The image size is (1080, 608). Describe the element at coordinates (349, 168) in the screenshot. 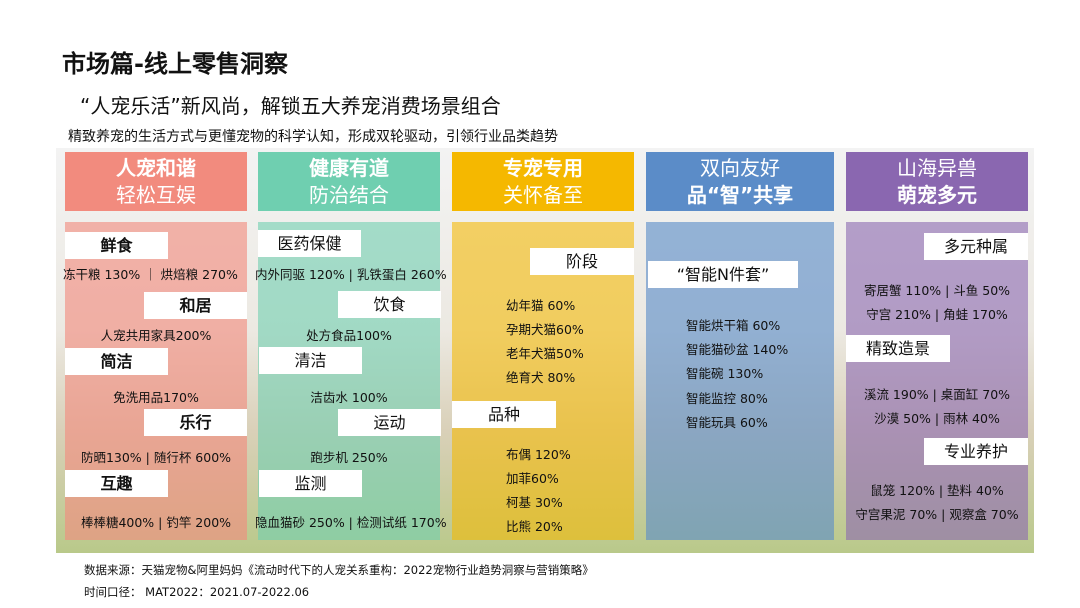

I see `header-title: 健康有道` at that location.